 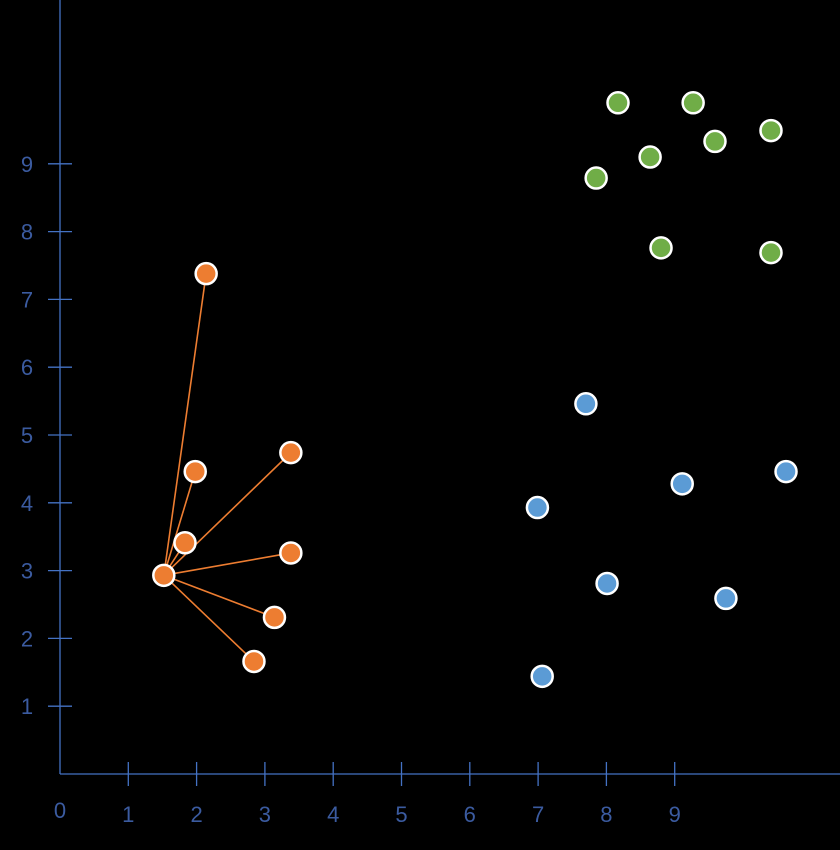 I want to click on y-tick-label: 4, so click(x=27, y=503).